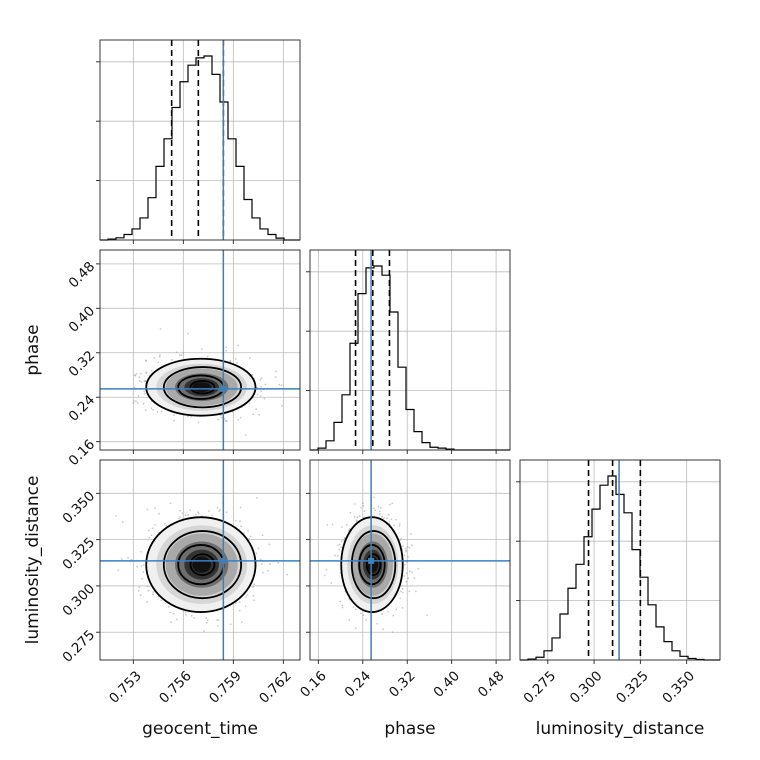 The height and width of the screenshot is (760, 760). What do you see at coordinates (371, 560) in the screenshot?
I see `scatter-phase-vs-luminosity_distance-truth-marker` at bounding box center [371, 560].